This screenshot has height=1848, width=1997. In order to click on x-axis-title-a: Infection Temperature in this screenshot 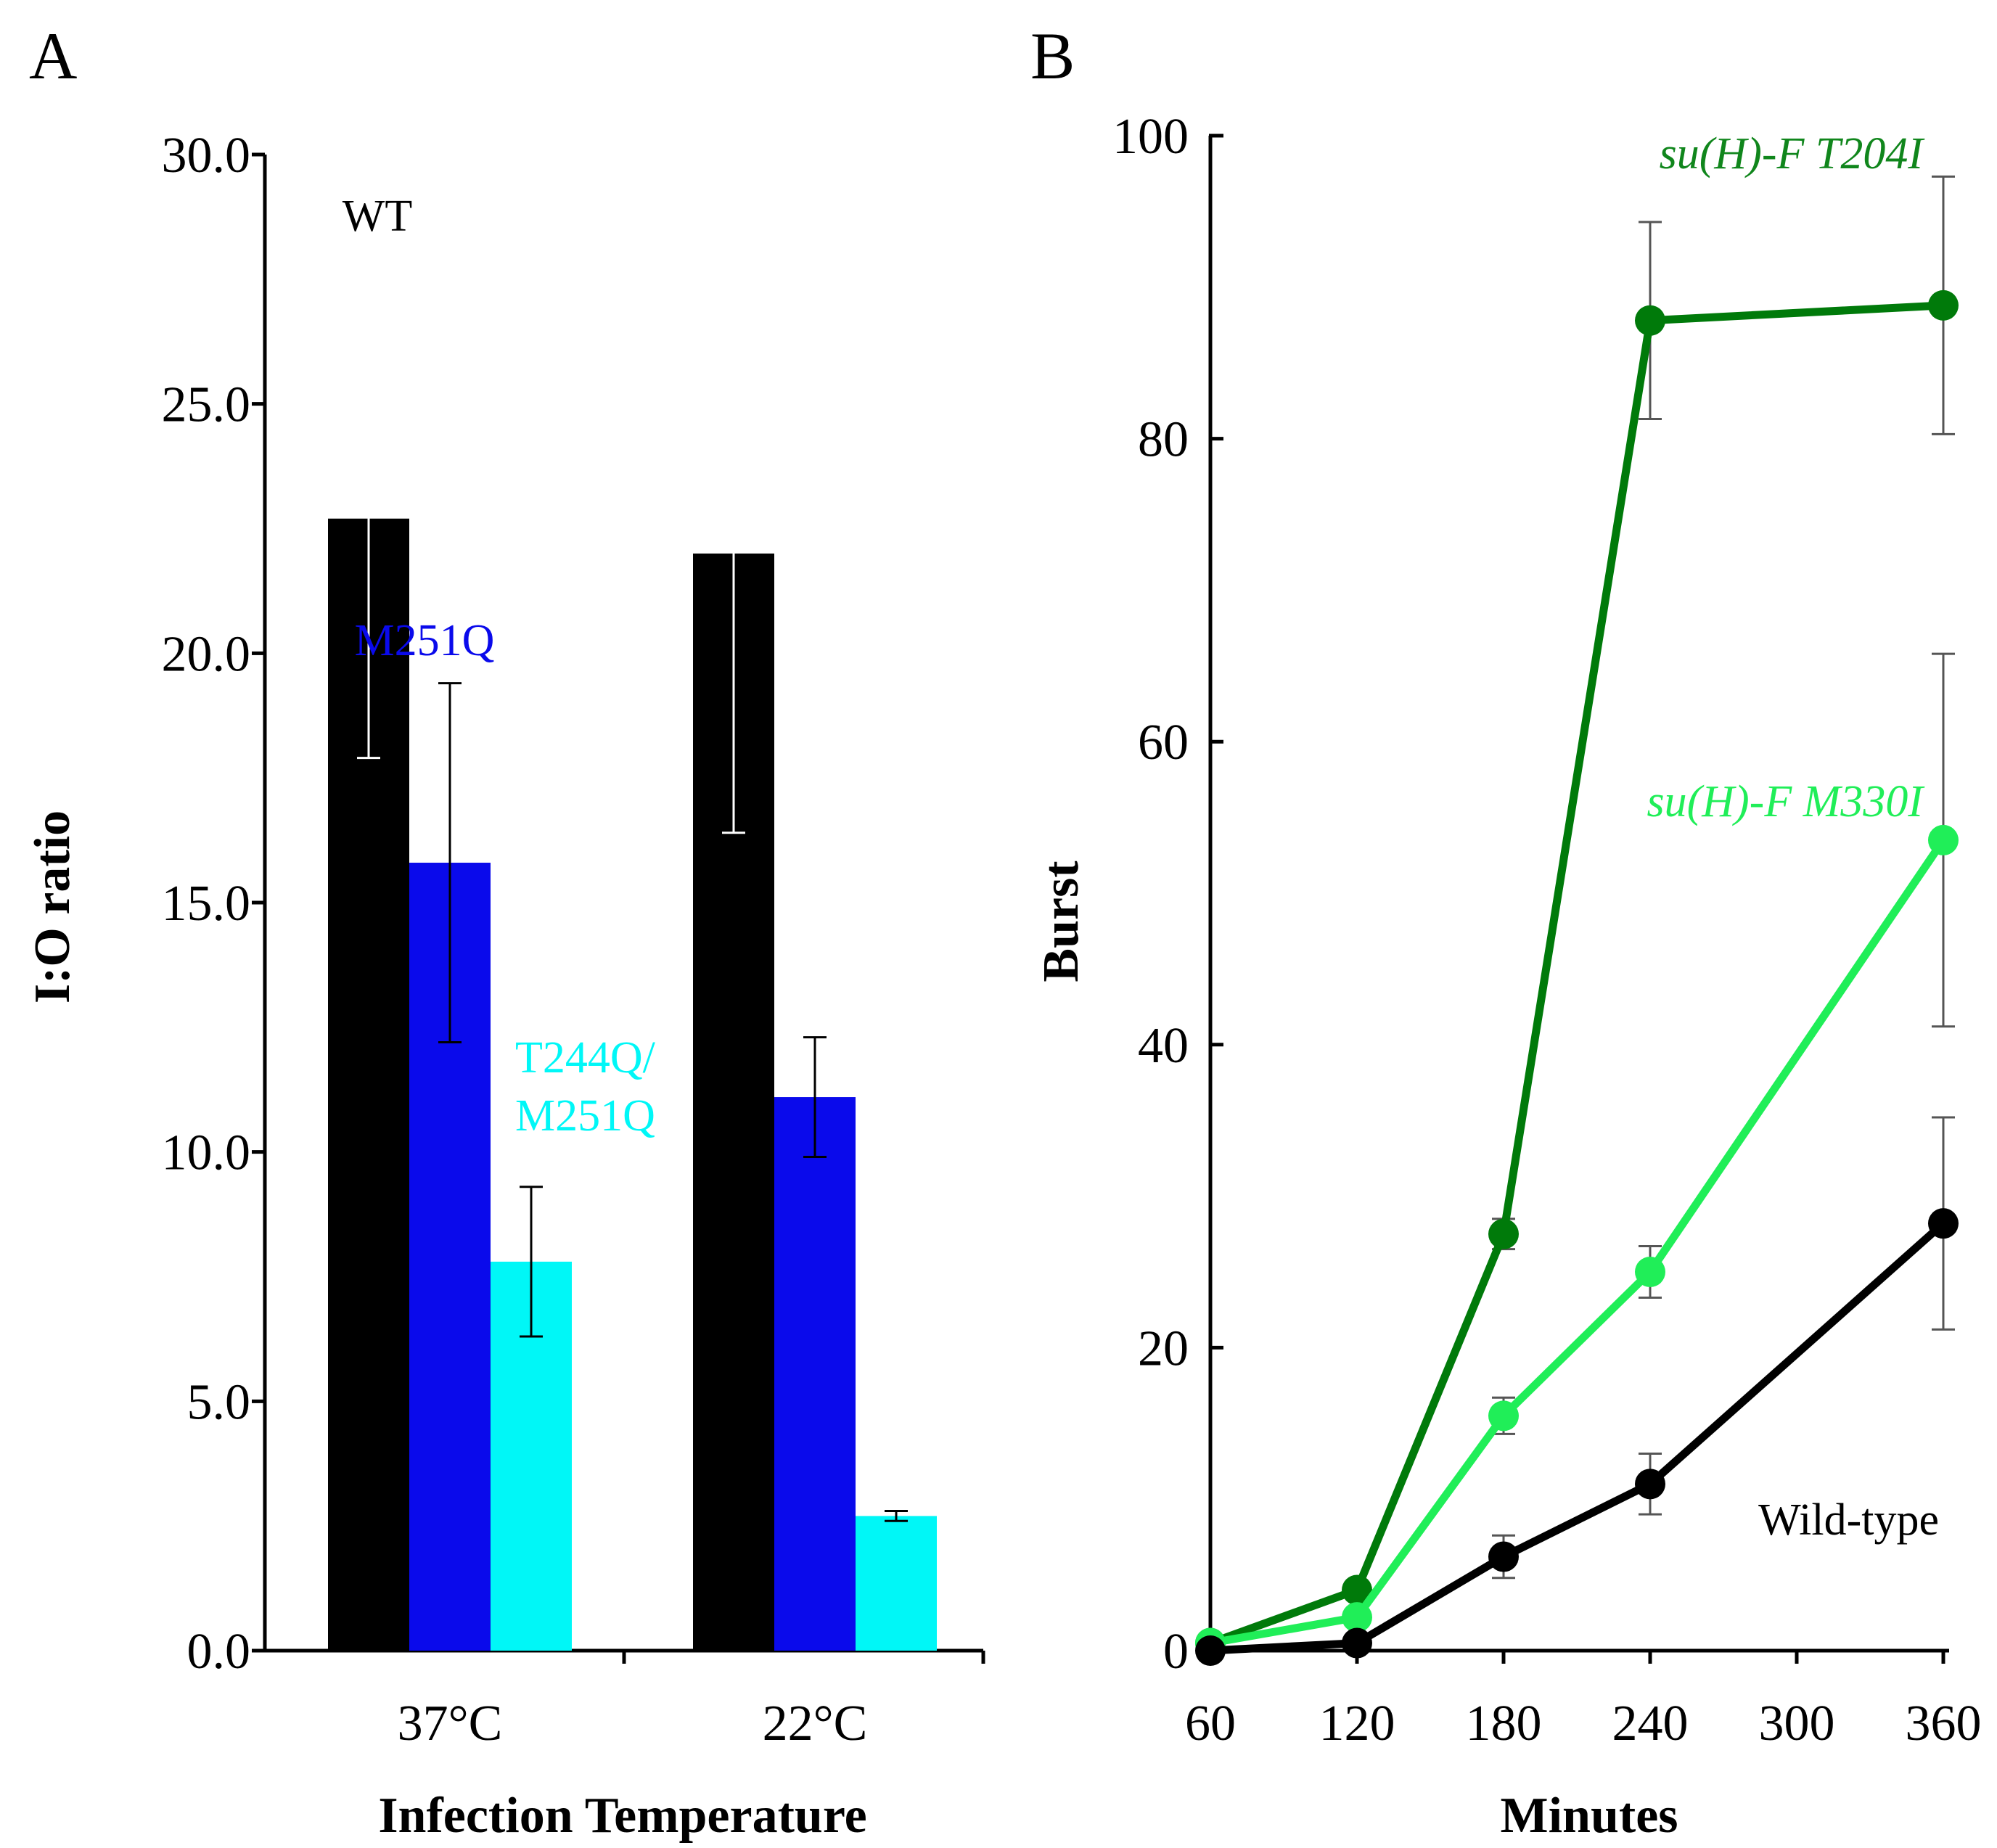, I will do `click(622, 1816)`.